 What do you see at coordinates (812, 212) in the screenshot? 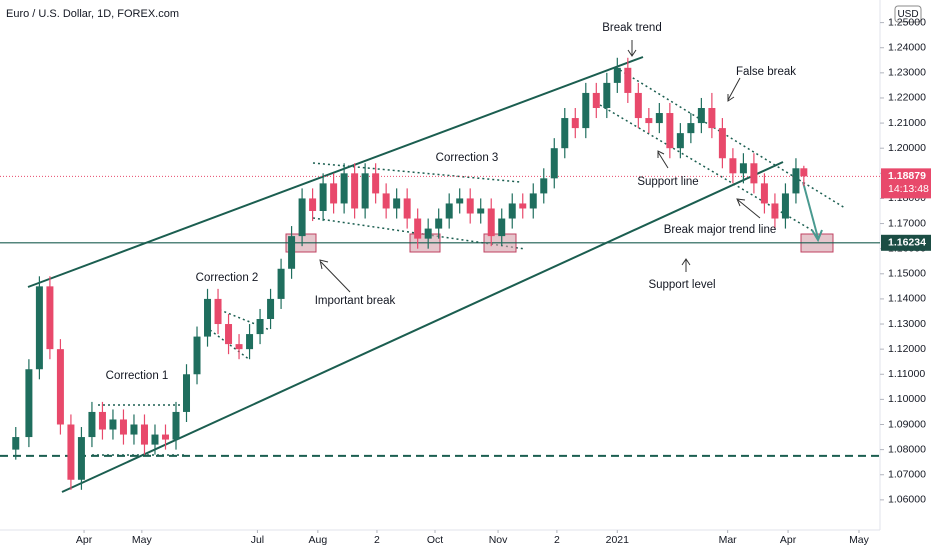
I see `projection-arrow` at bounding box center [812, 212].